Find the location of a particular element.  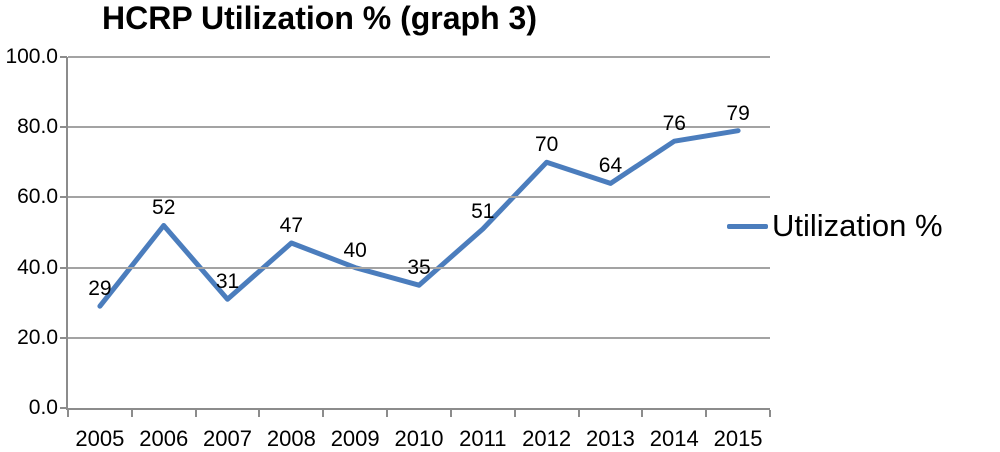

x-axis-label: 2007 is located at coordinates (227, 438).